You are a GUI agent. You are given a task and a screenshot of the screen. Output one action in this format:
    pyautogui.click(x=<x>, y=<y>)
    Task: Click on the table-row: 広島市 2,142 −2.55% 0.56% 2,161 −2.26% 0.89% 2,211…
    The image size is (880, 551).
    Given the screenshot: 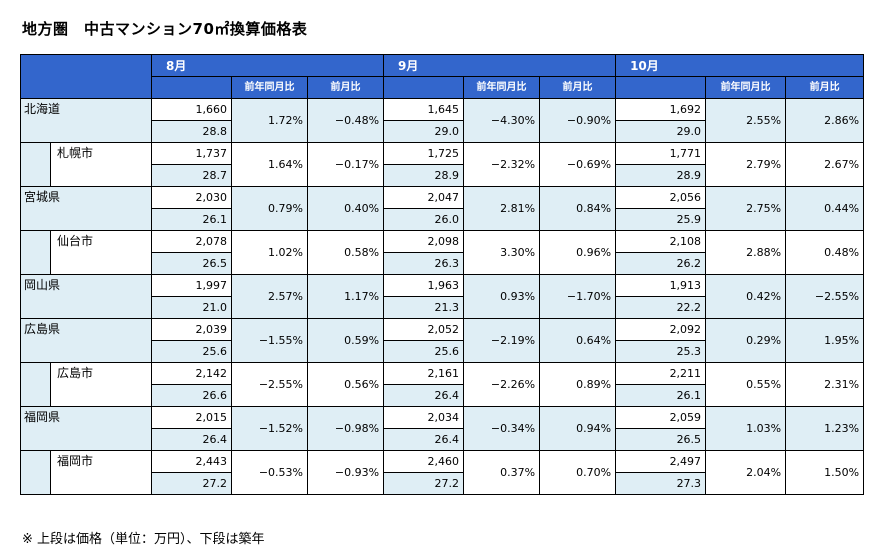 What is the action you would take?
    pyautogui.click(x=442, y=384)
    